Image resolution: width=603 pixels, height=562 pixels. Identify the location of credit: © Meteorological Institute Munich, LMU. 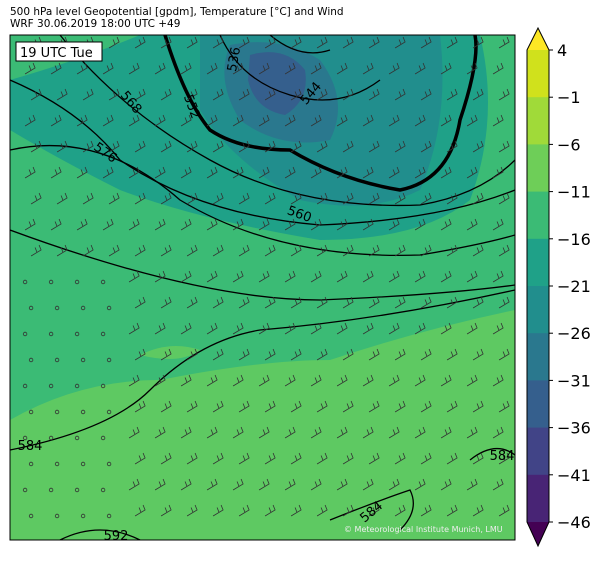
(423, 529).